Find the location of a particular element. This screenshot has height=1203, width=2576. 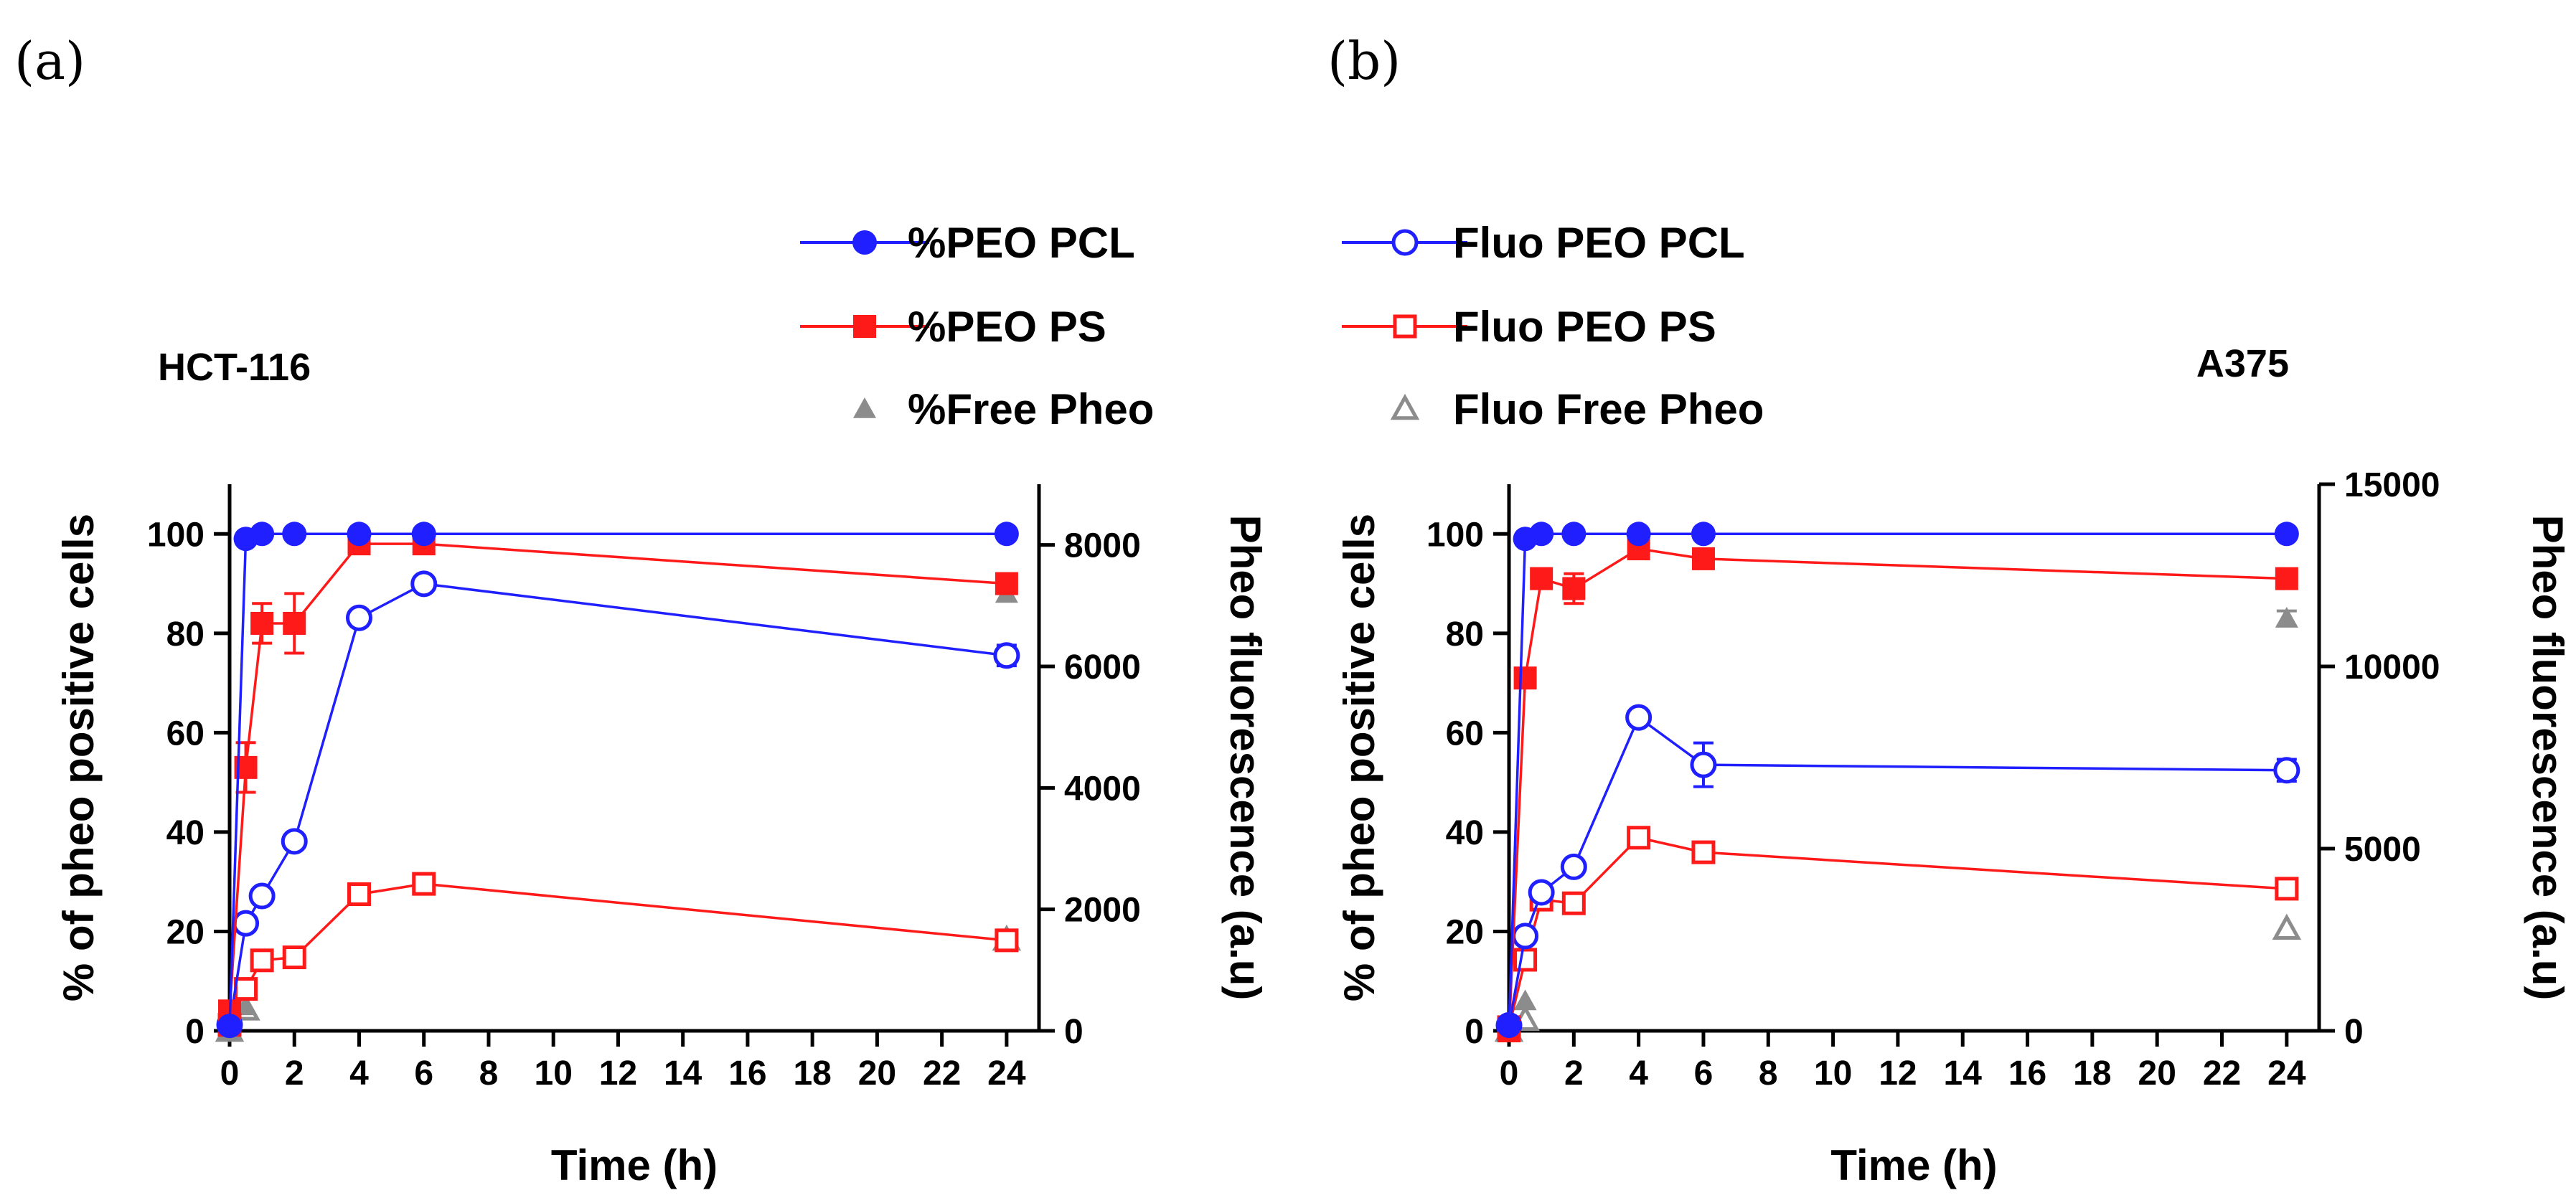

data-point-fluo_free_pheo is located at coordinates (2287, 927).